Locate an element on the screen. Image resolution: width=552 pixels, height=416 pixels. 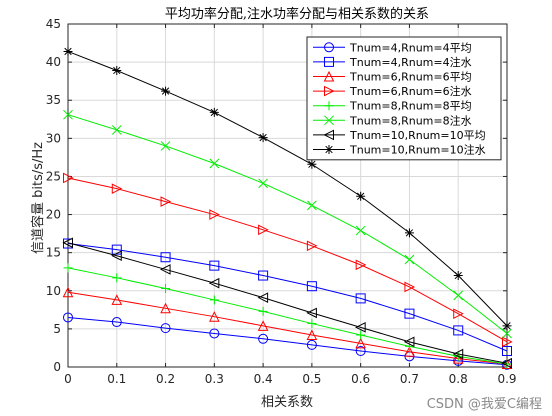
legend-label: Tnum=4,Rnum=4平均 is located at coordinates (410, 47).